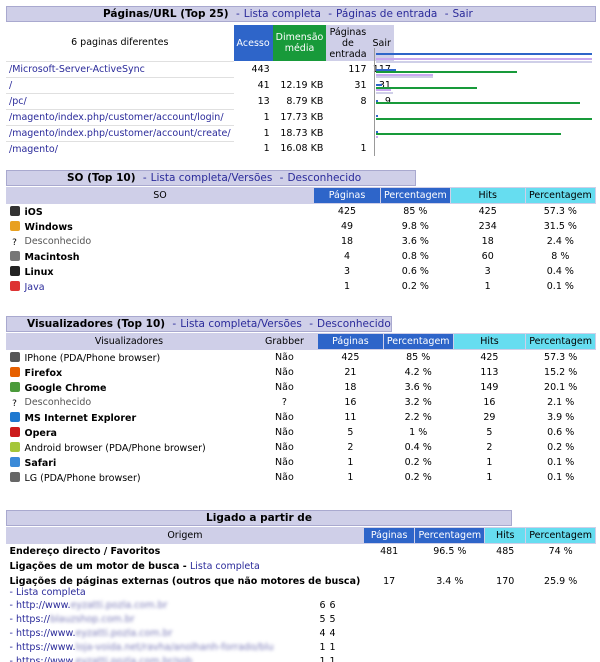 This screenshot has width=600, height=662. I want to click on url-link: /Microsoft-Server-ActiveSync, so click(77, 69).